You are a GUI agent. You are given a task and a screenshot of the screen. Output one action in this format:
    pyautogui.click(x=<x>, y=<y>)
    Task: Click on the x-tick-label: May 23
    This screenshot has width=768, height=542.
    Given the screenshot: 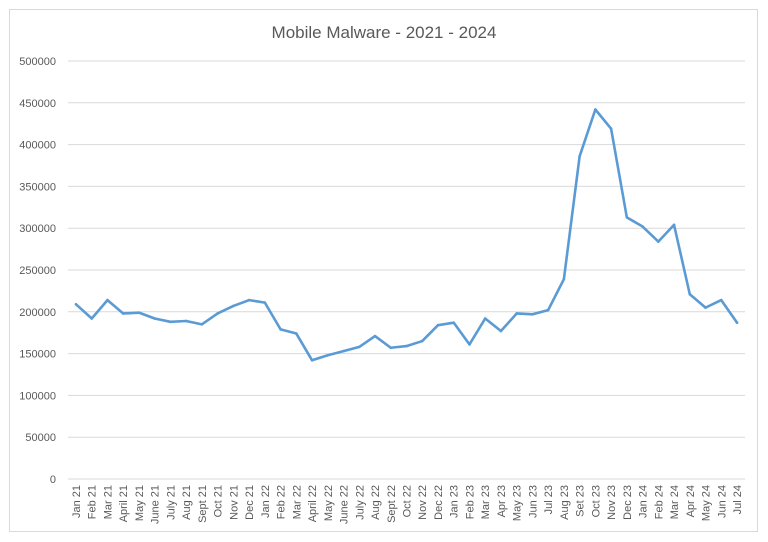 What is the action you would take?
    pyautogui.click(x=518, y=503)
    